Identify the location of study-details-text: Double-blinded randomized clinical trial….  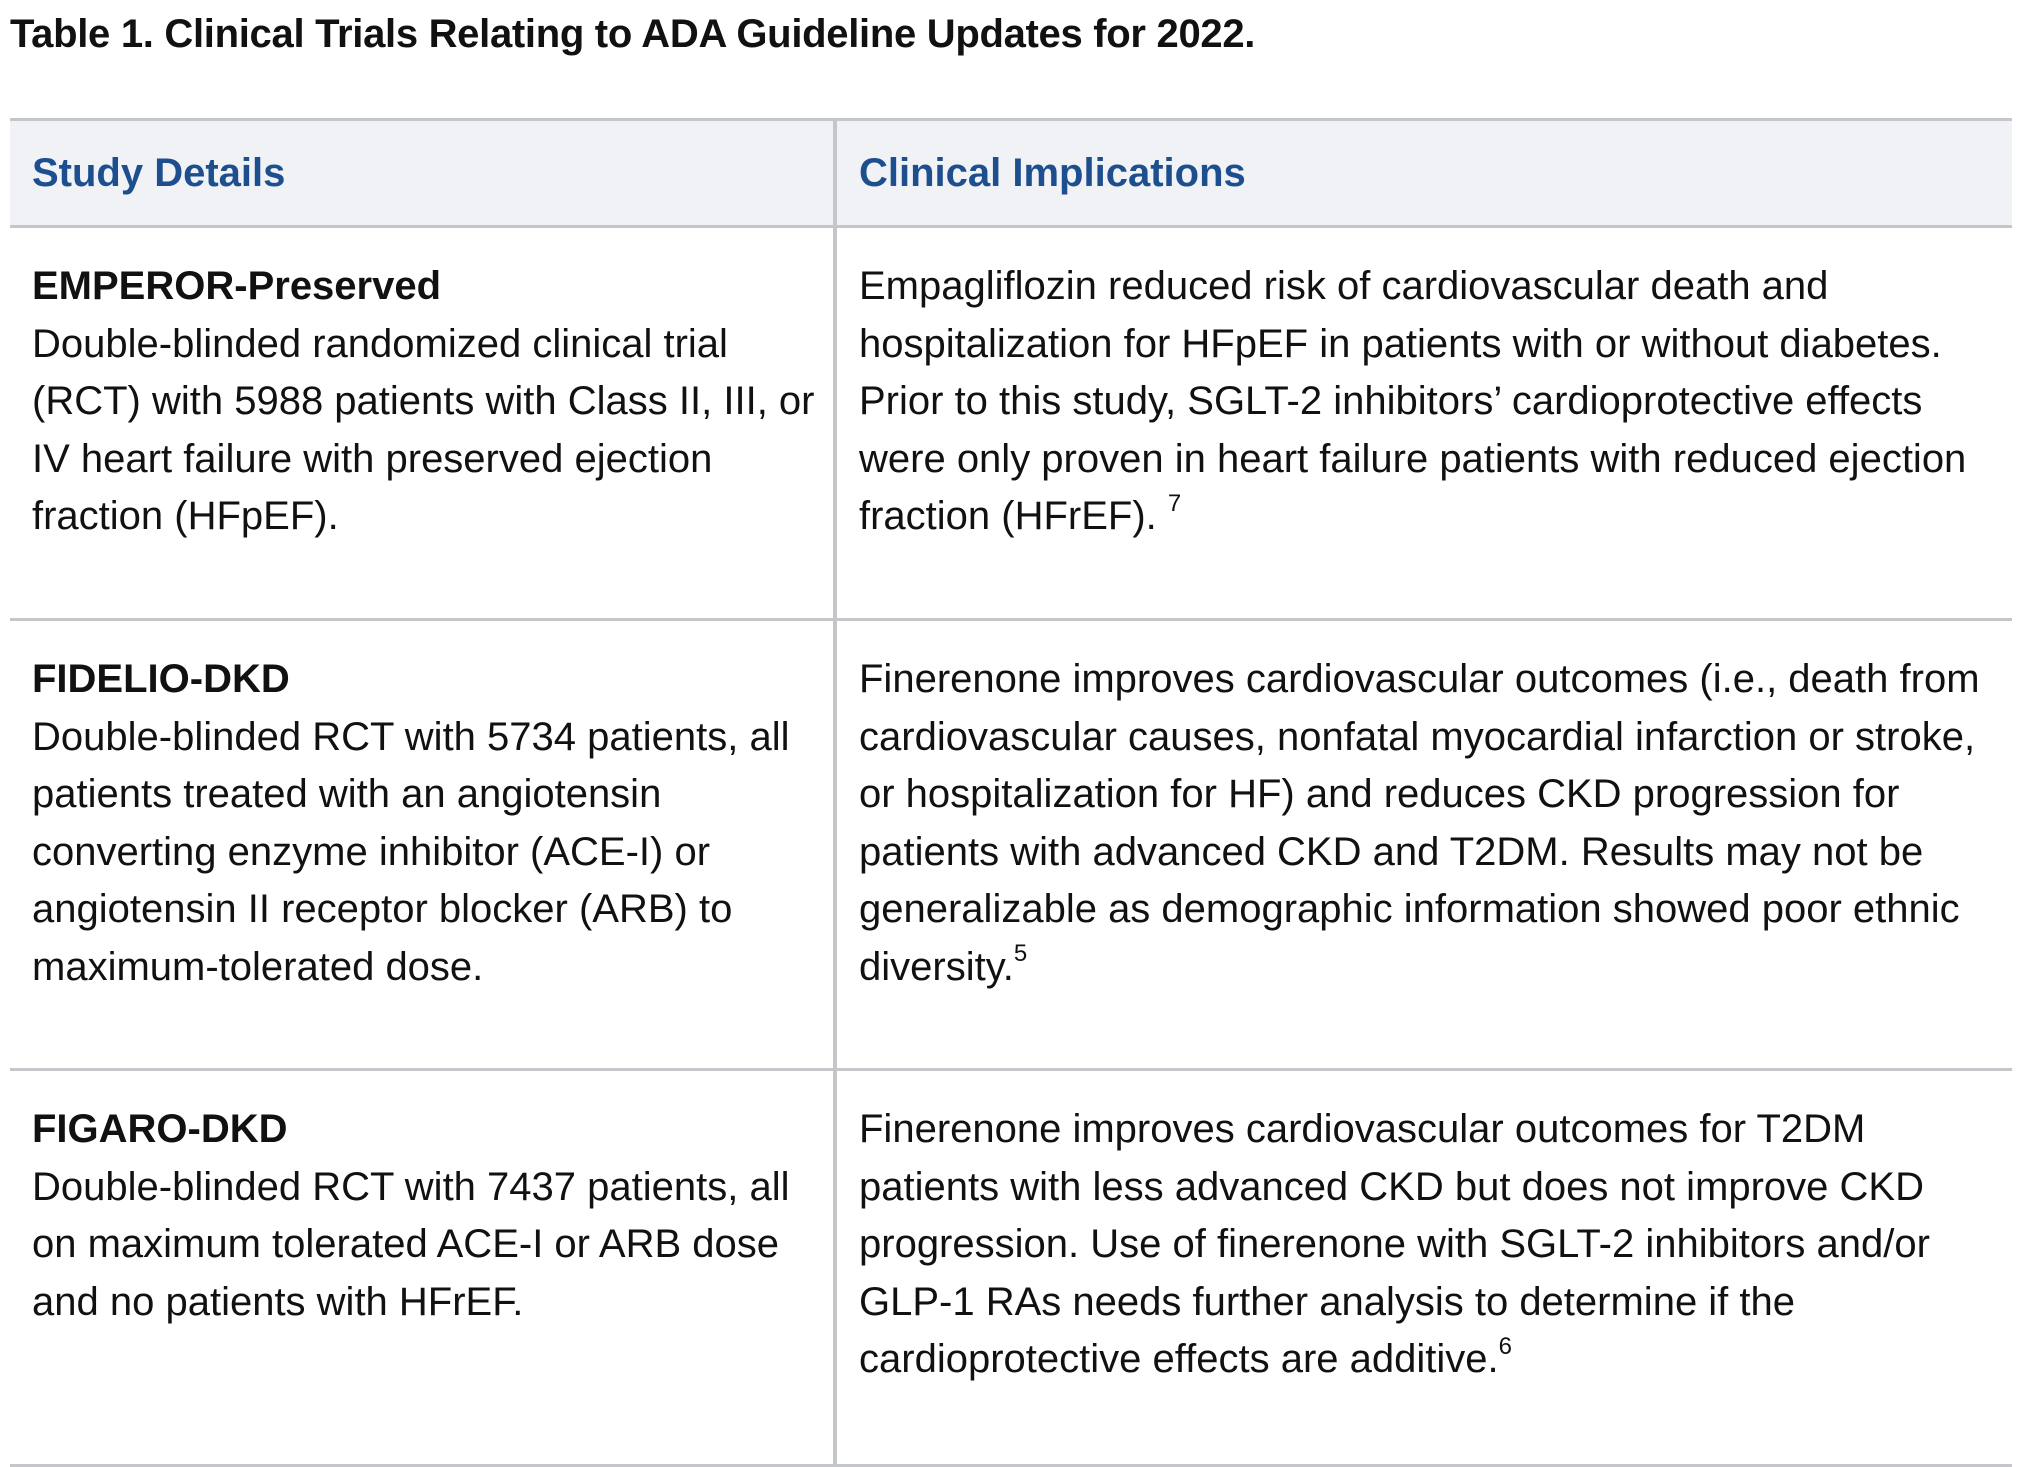
(423, 430).